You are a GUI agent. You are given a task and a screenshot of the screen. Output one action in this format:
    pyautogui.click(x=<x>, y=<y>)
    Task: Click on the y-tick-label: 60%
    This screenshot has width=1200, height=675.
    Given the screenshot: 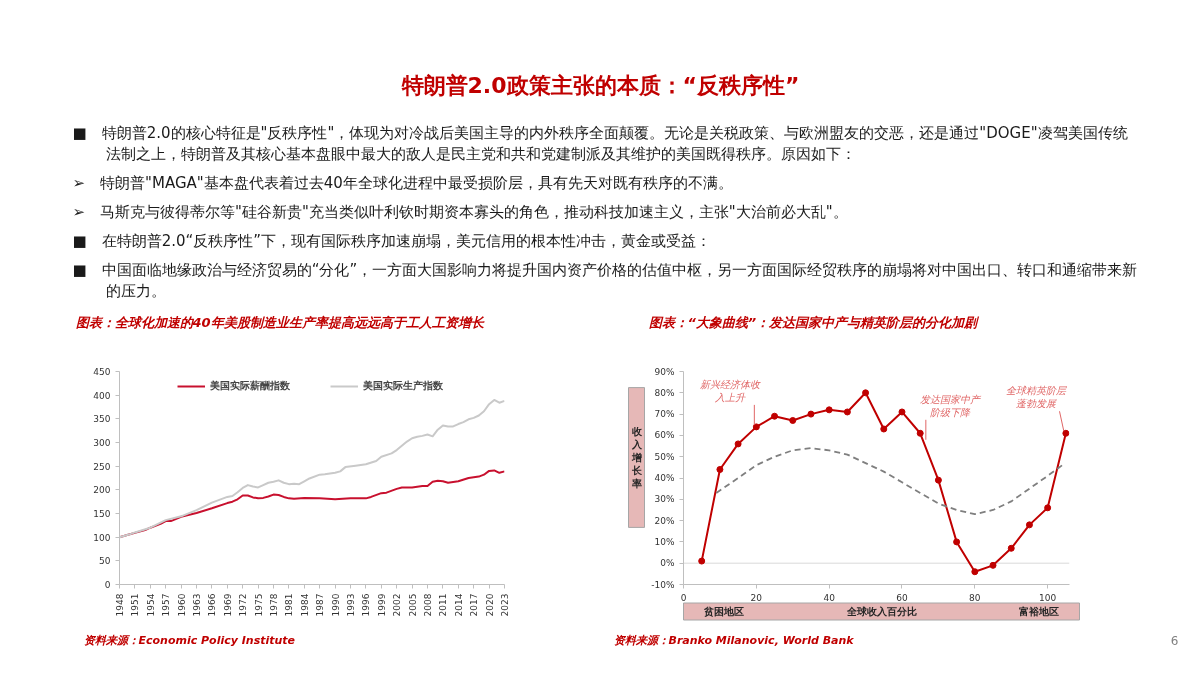 What is the action you would take?
    pyautogui.click(x=664, y=435)
    